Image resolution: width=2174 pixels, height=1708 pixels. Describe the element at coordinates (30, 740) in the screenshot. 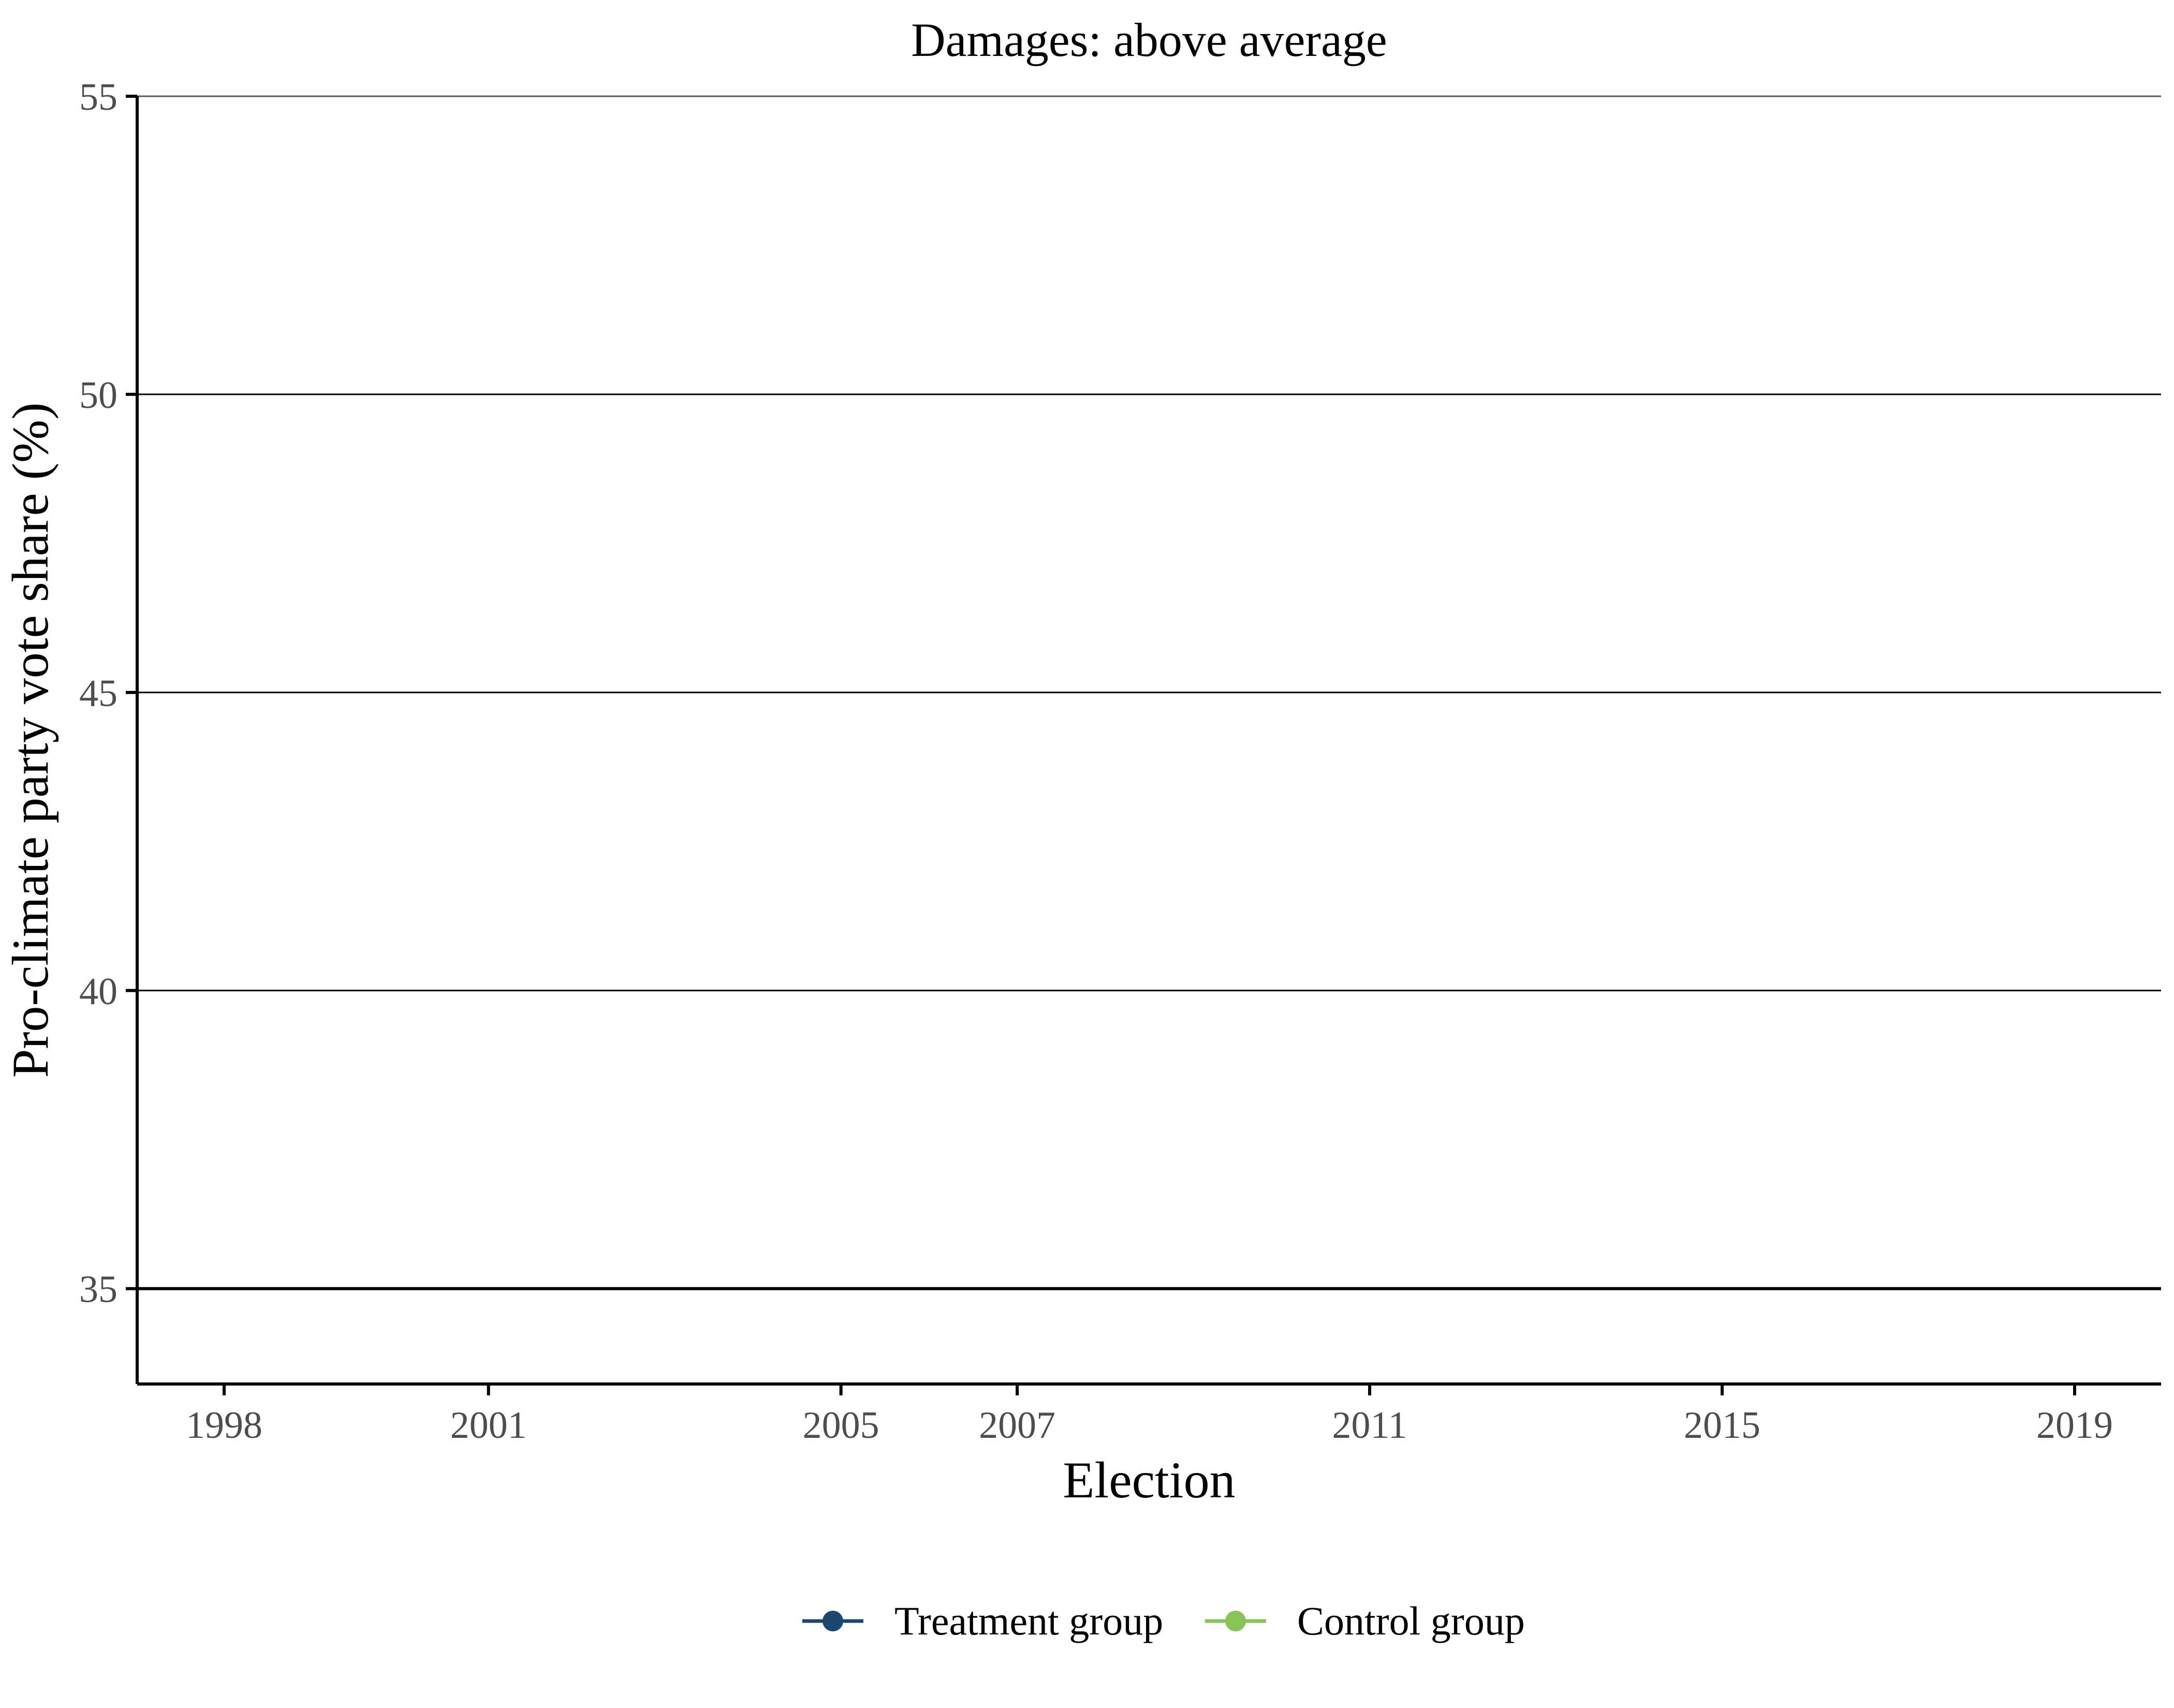

I see `y-axis-title: Pro-climate party vote share (%)` at that location.